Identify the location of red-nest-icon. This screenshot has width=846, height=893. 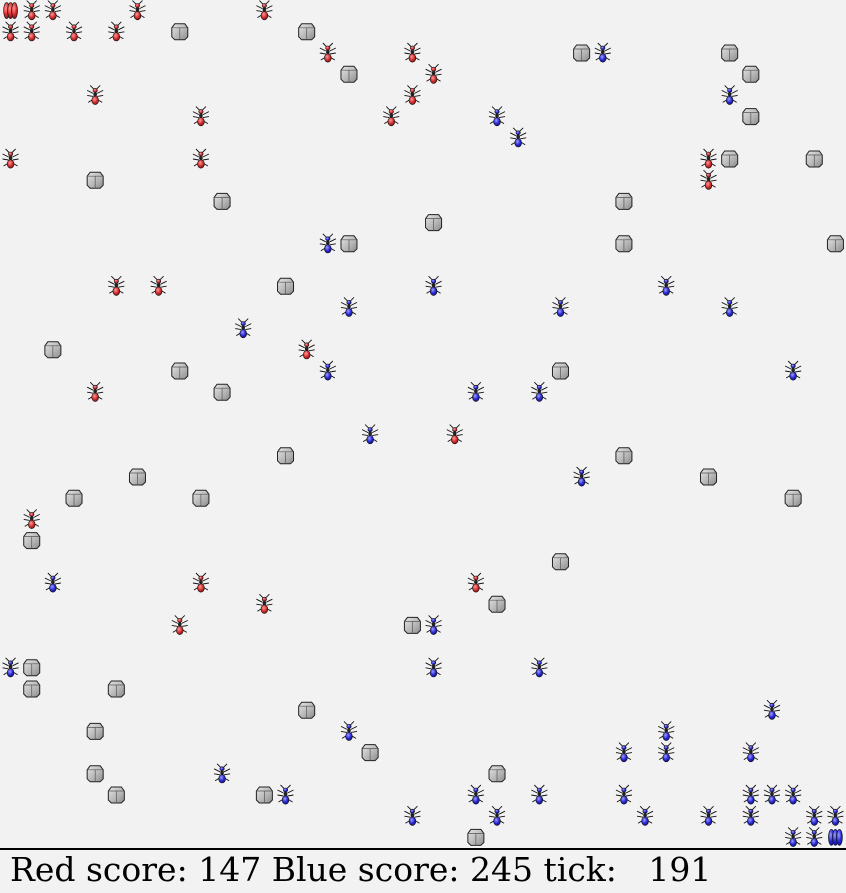
(10, 10).